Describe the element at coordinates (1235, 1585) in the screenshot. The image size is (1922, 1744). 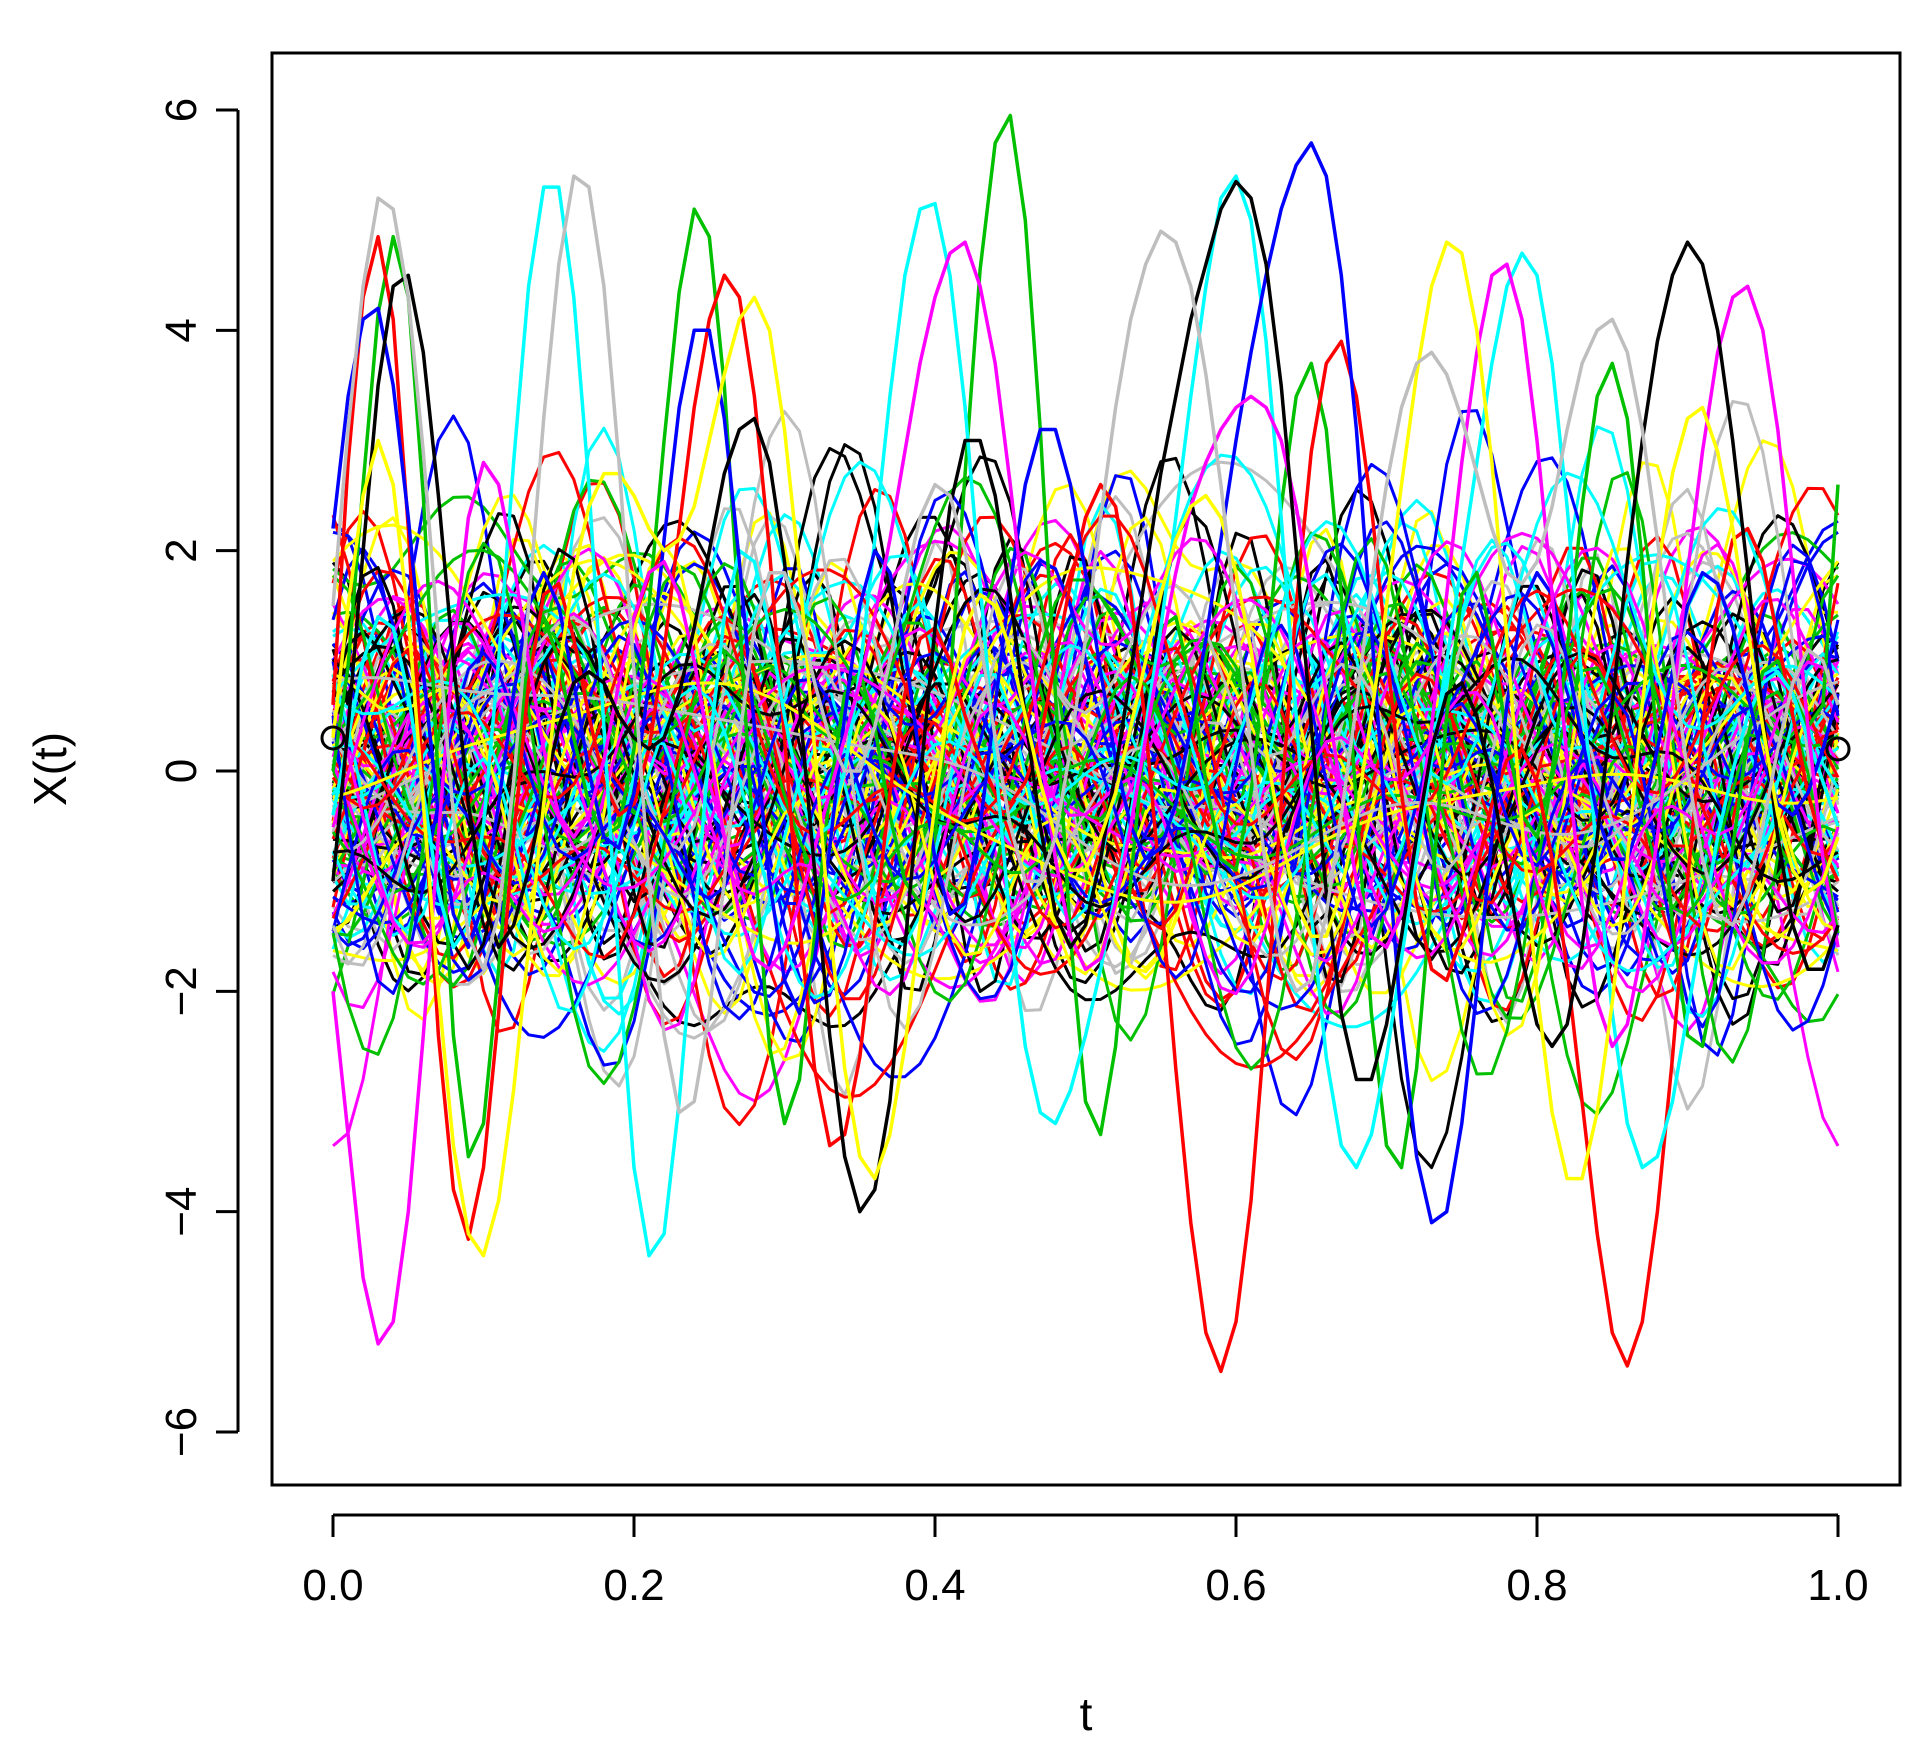
I see `x-tick-label: 0.6` at that location.